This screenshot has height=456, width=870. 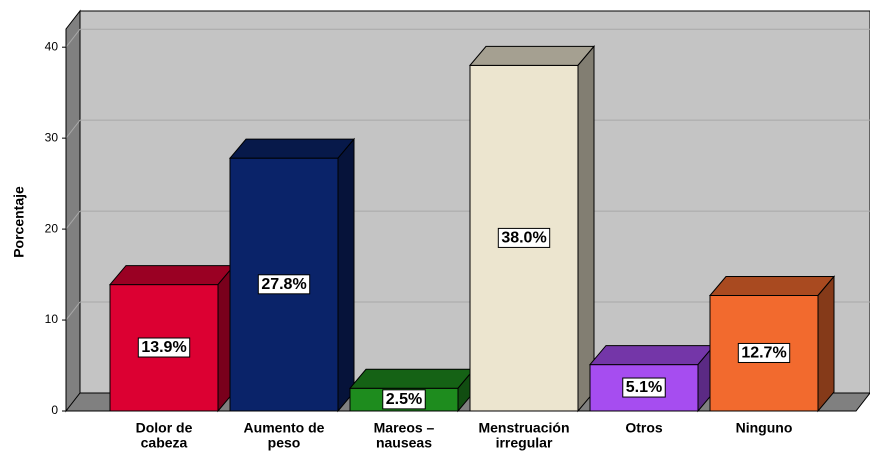 I want to click on side-wall, so click(x=73, y=211).